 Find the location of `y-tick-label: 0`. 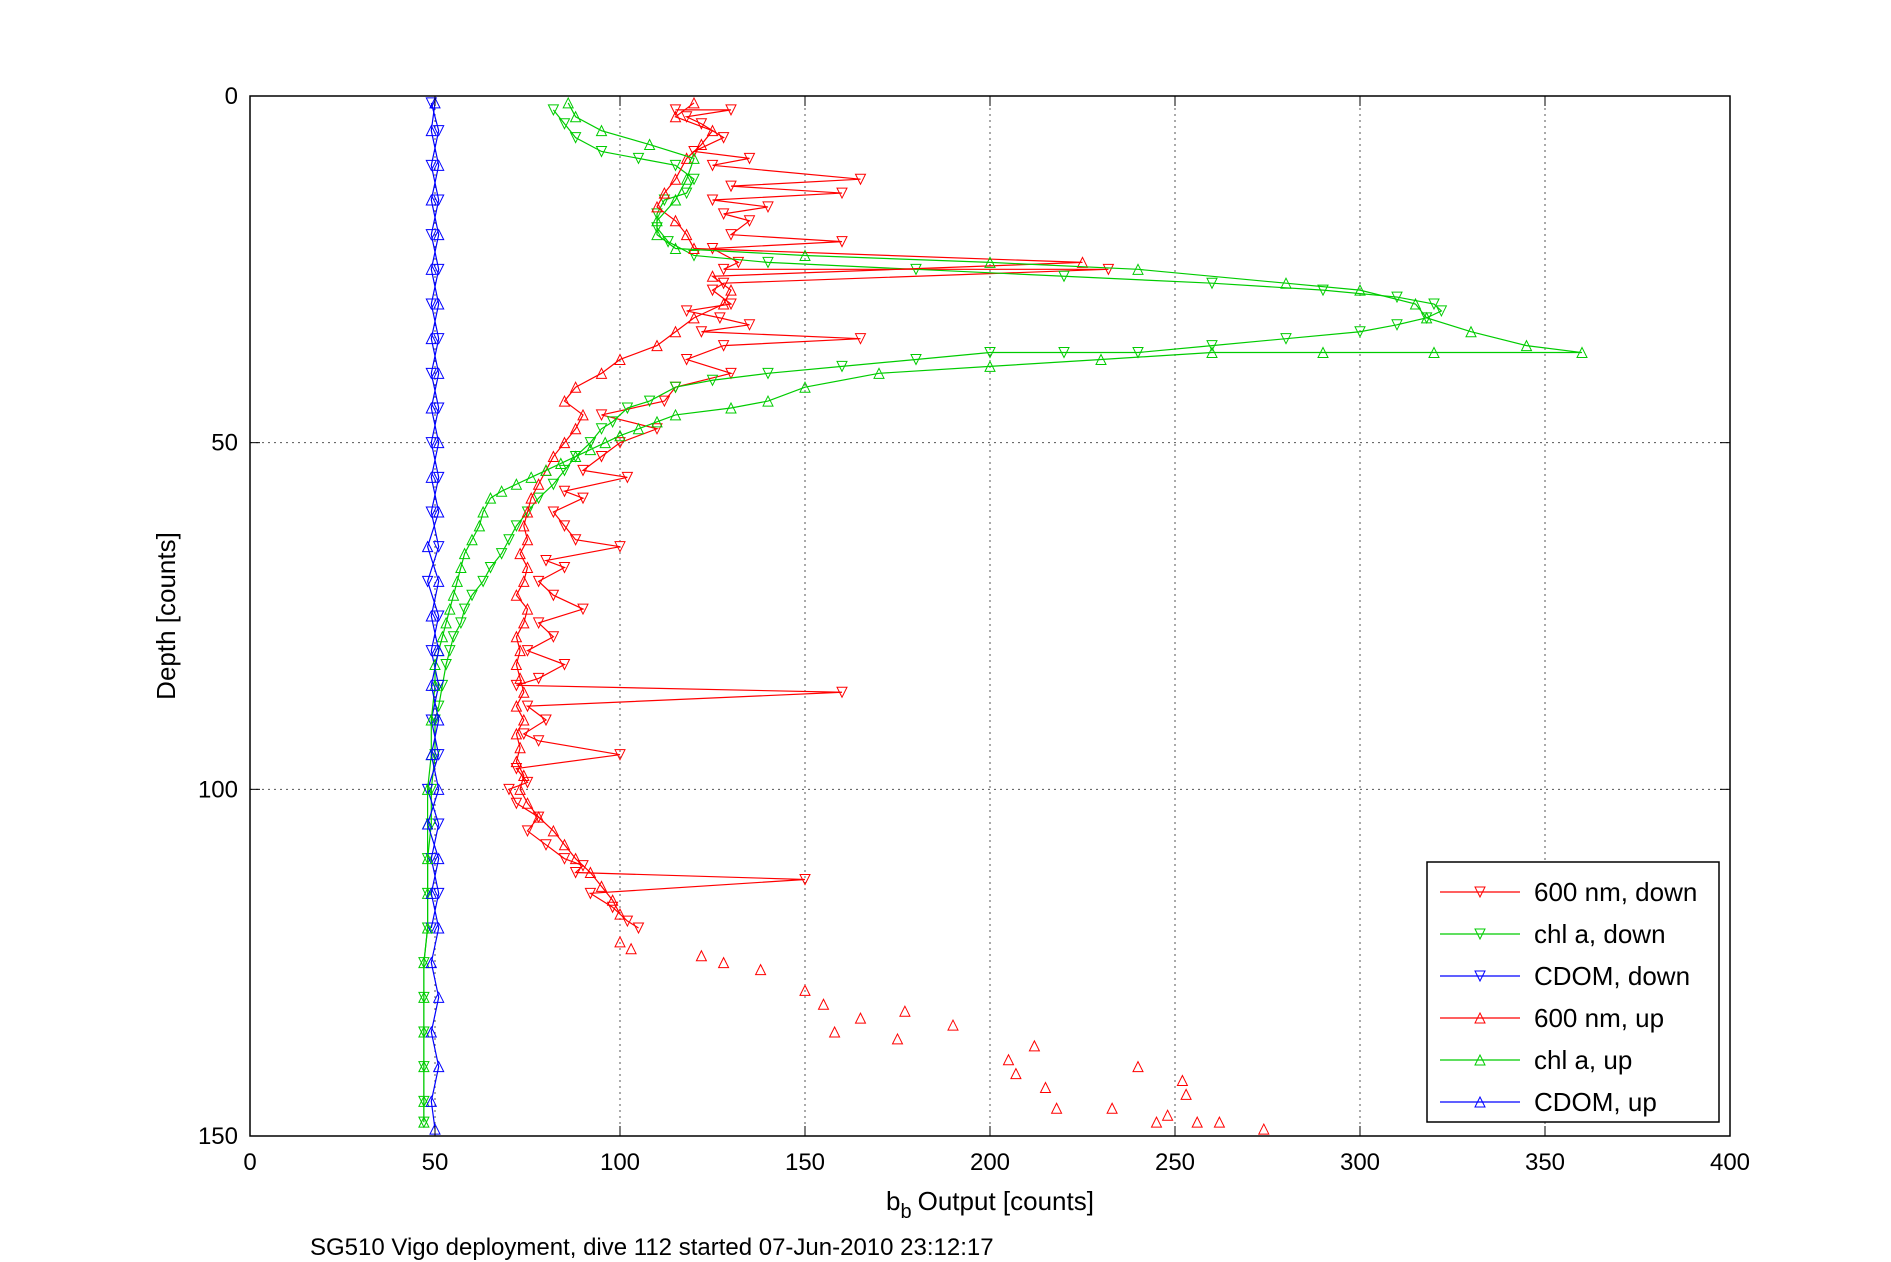

y-tick-label: 0 is located at coordinates (231, 96).